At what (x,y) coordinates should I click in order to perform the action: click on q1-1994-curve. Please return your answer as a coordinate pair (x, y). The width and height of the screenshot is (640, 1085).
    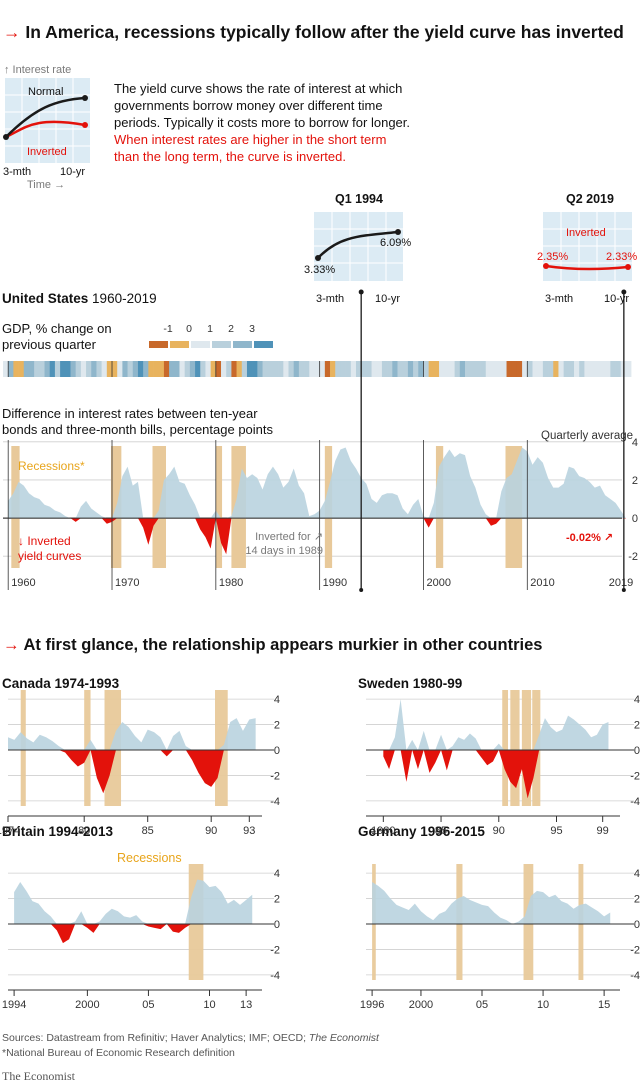
    Looking at the image, I should click on (358, 244).